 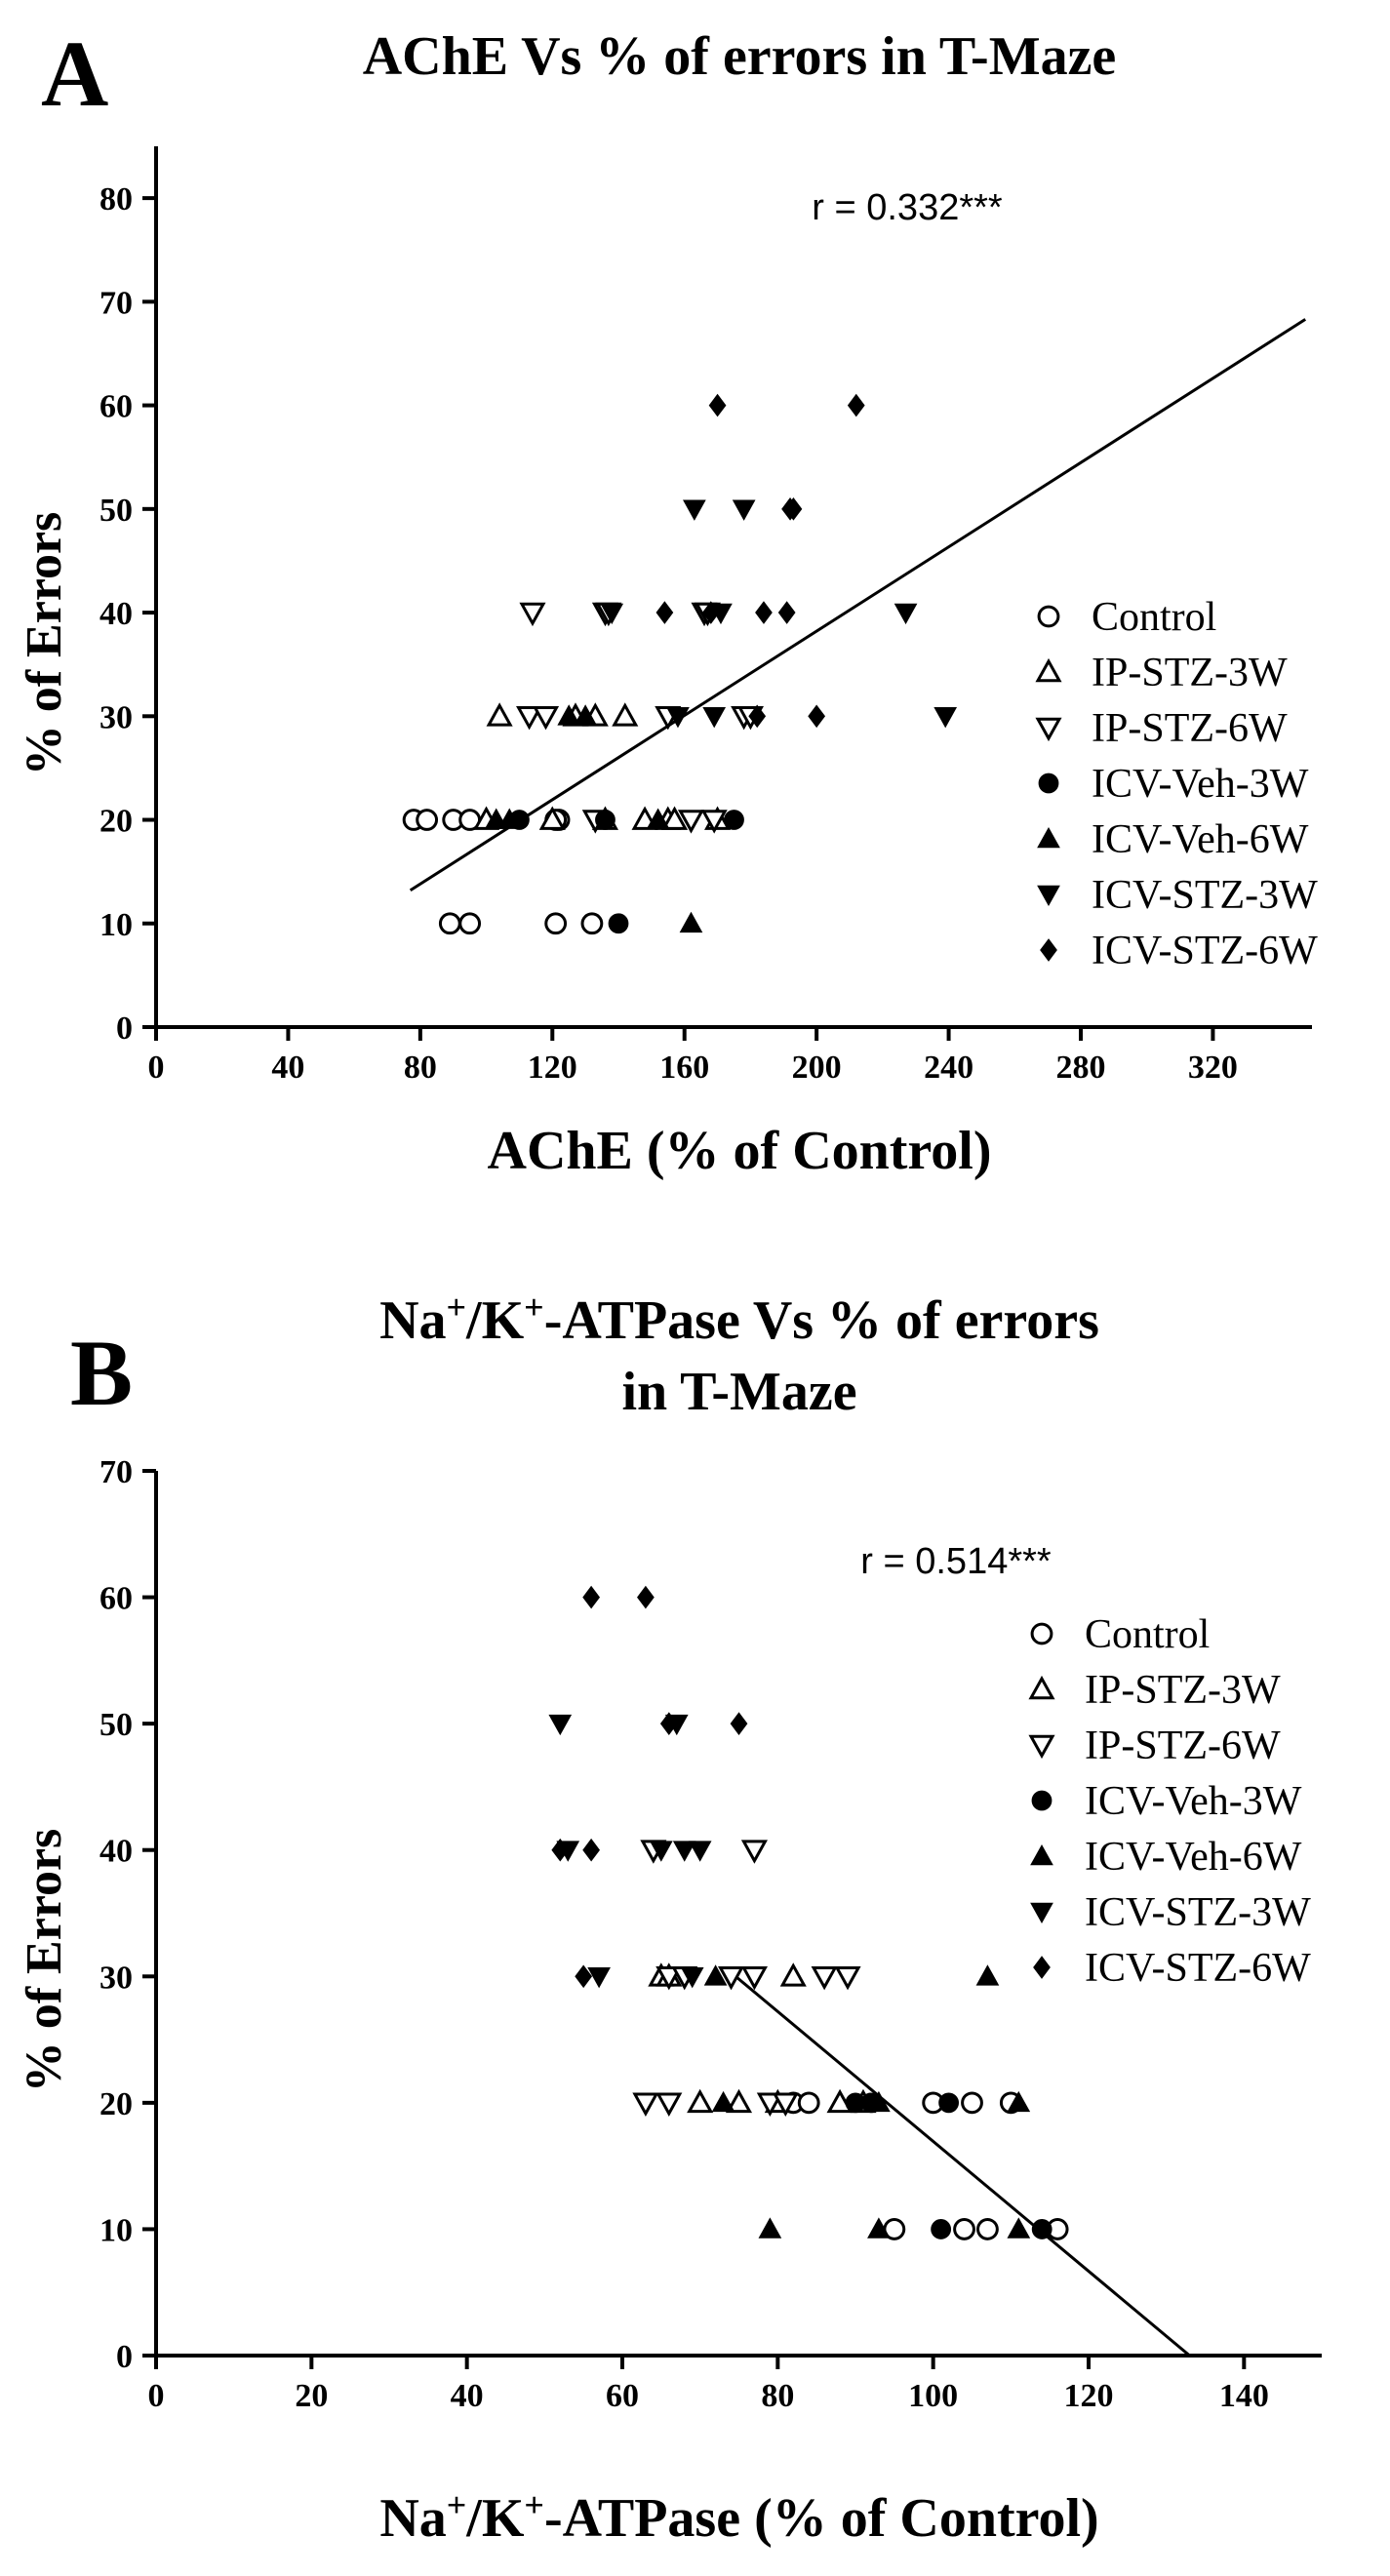 I want to click on panel-a-legend-label-ip-stz-3w: IP-STZ-3W, so click(x=1190, y=673).